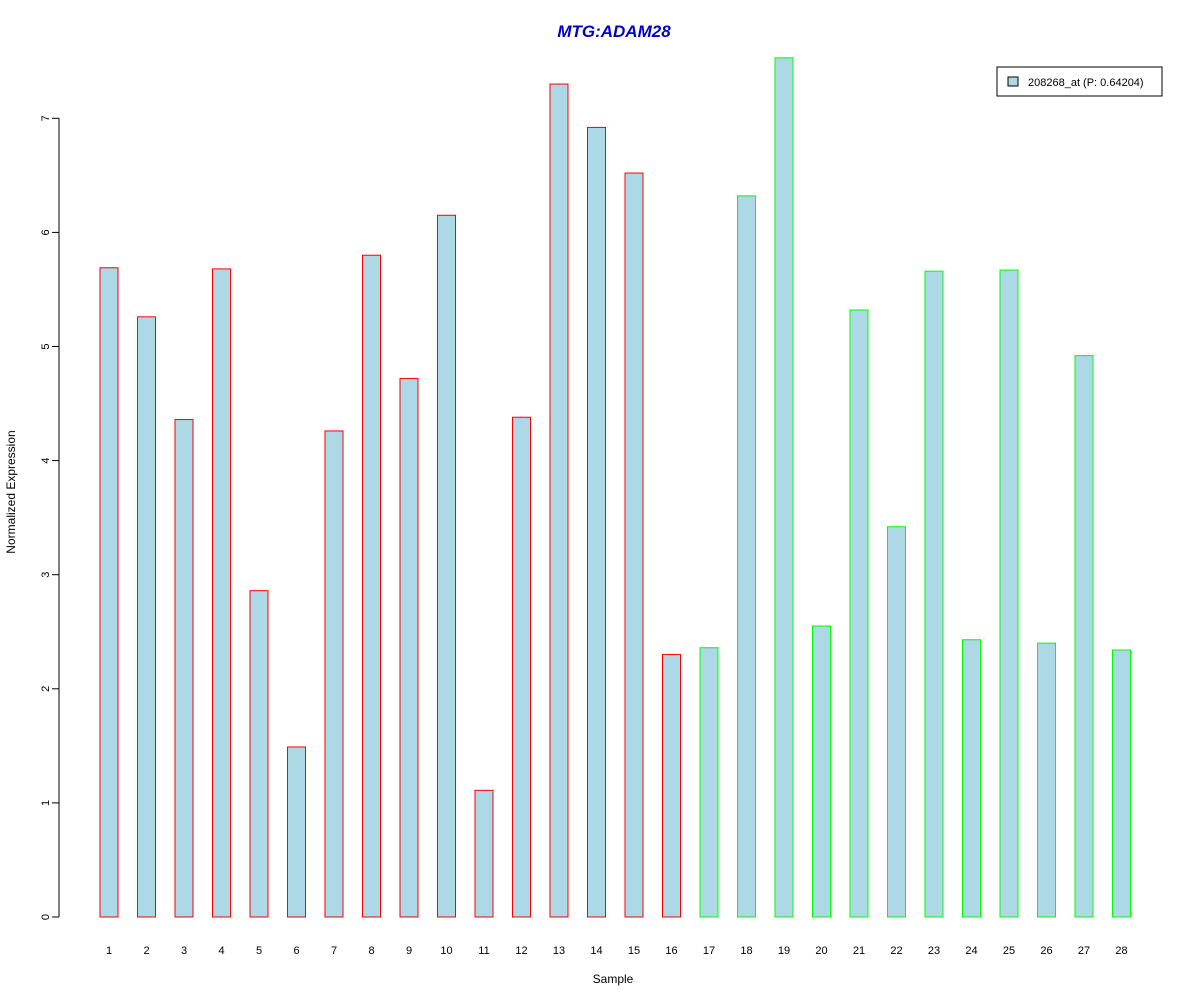 The width and height of the screenshot is (1200, 1000). What do you see at coordinates (446, 951) in the screenshot?
I see `x-tick-label: 10` at bounding box center [446, 951].